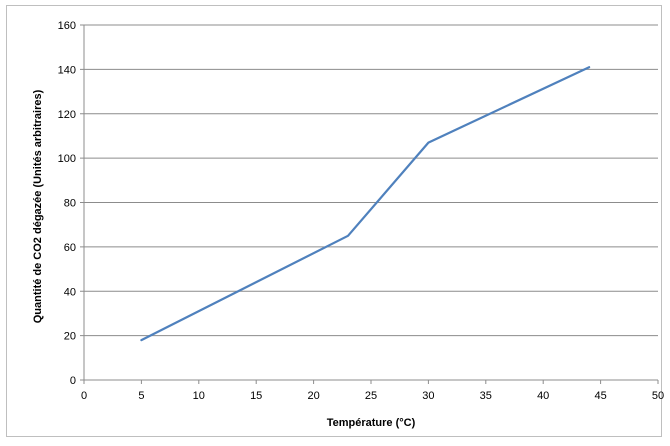 This screenshot has width=670, height=446. Describe the element at coordinates (600, 396) in the screenshot. I see `x-tick-label: 45` at that location.